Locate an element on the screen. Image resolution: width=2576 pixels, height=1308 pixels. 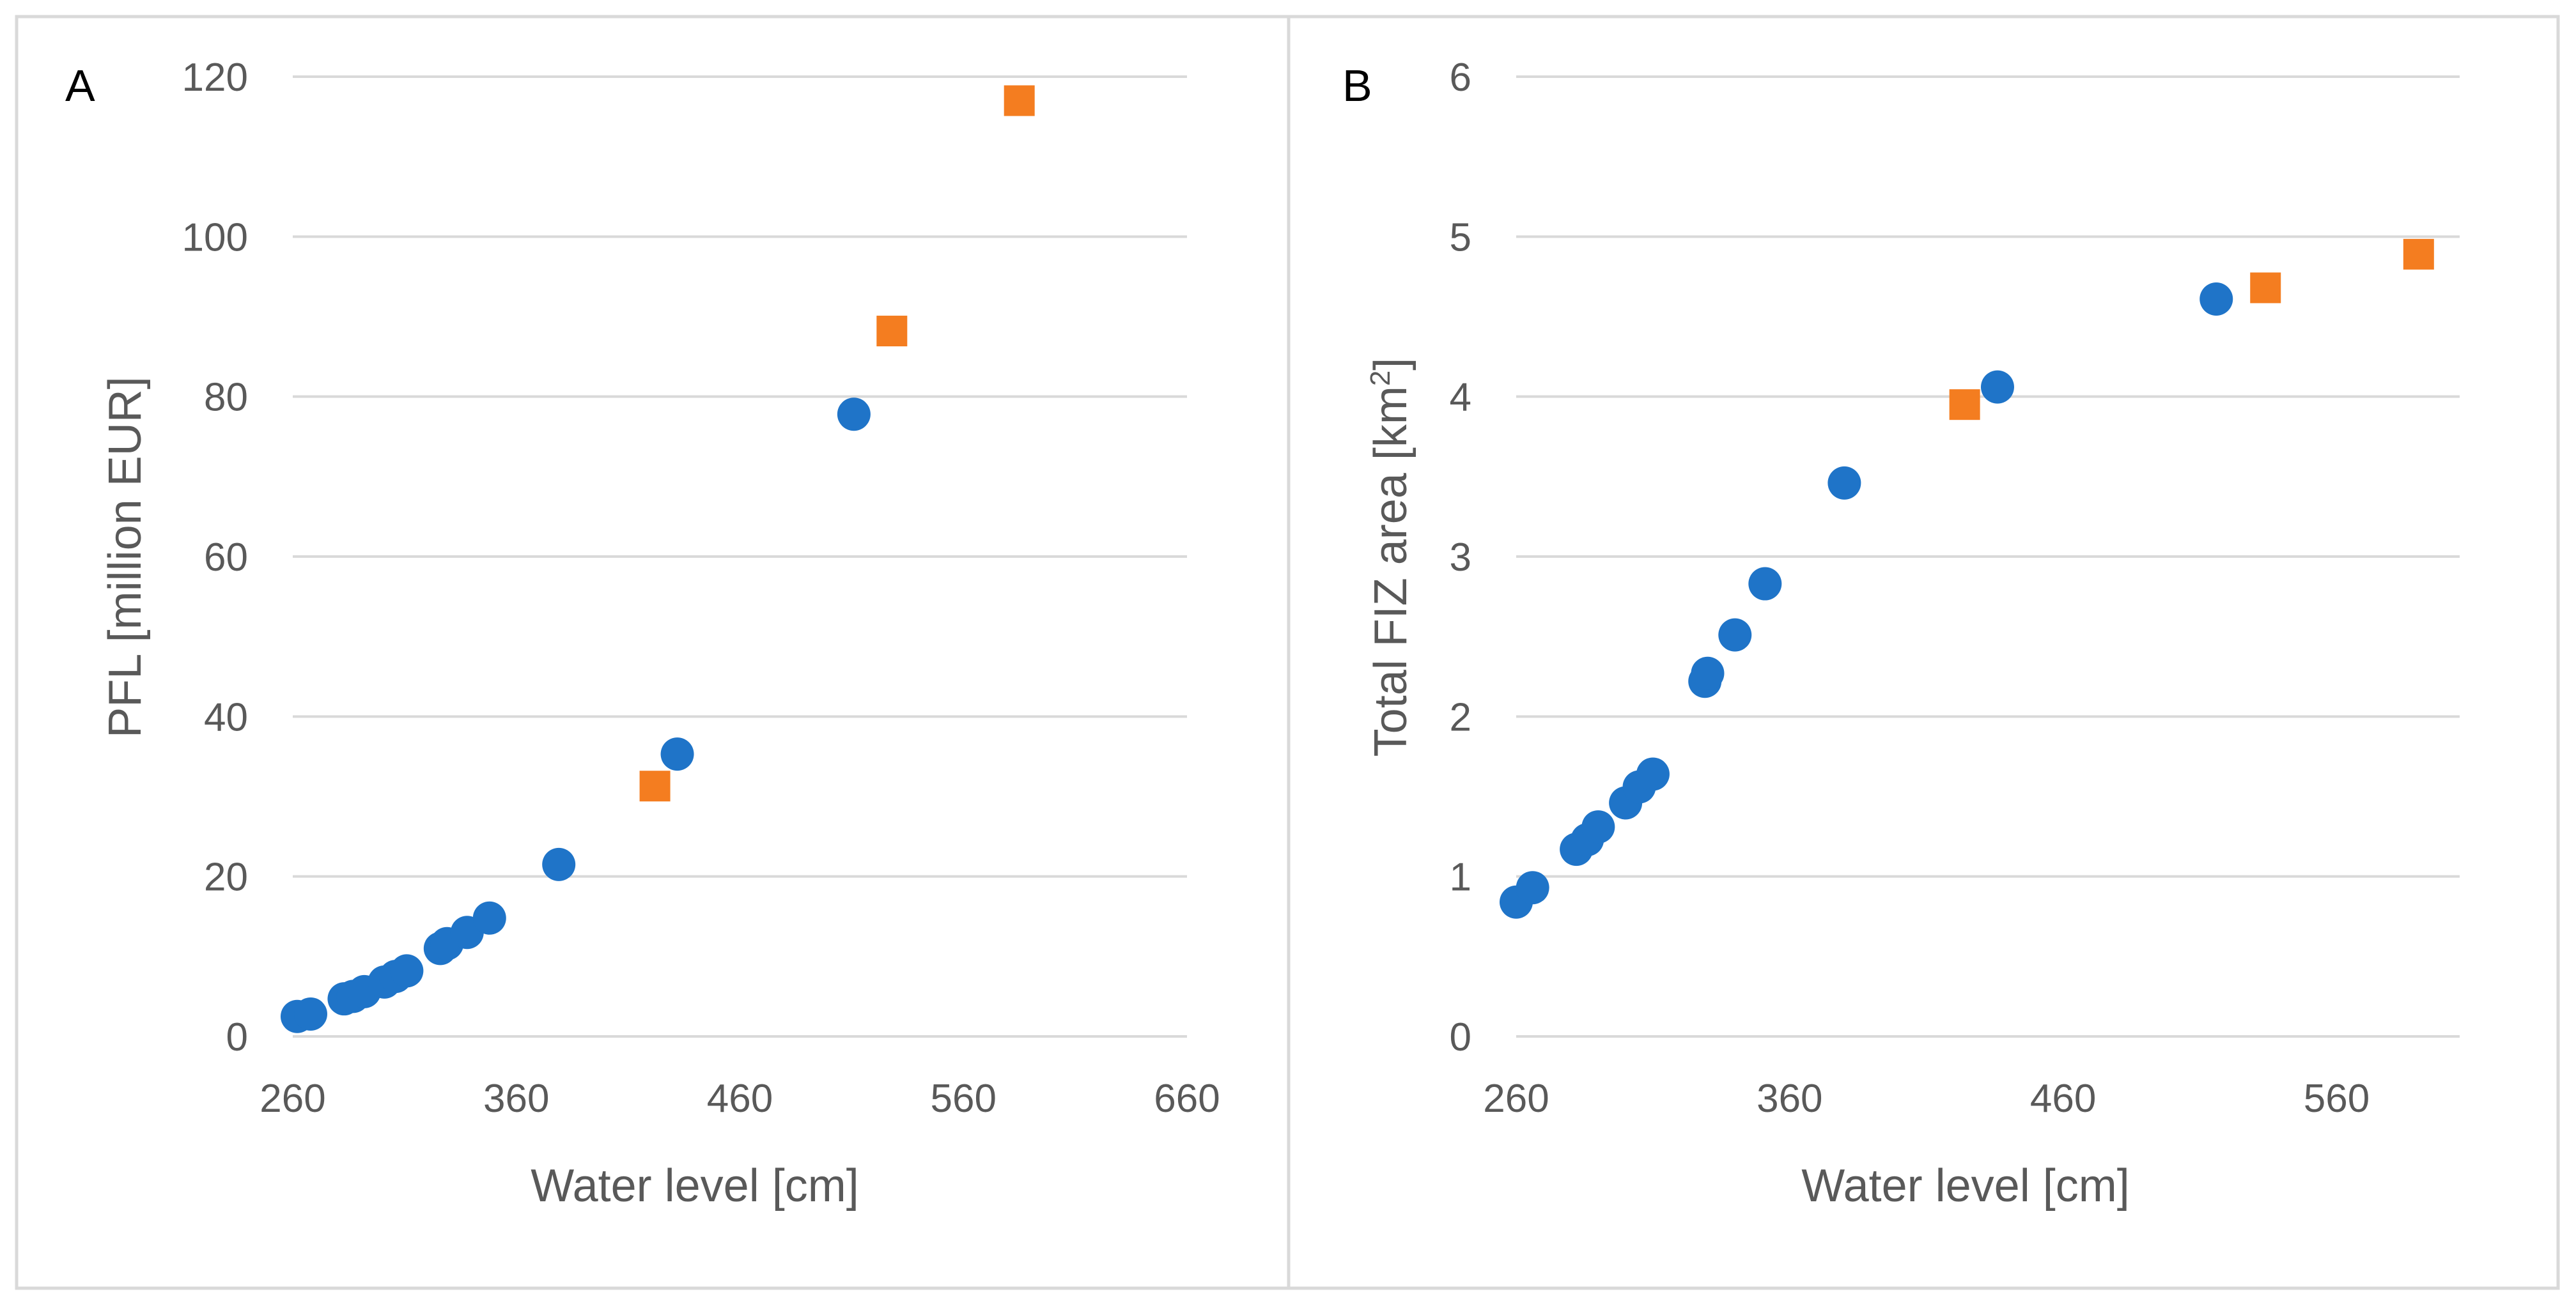
panel-a-y-tick-label: 60 is located at coordinates (226, 557).